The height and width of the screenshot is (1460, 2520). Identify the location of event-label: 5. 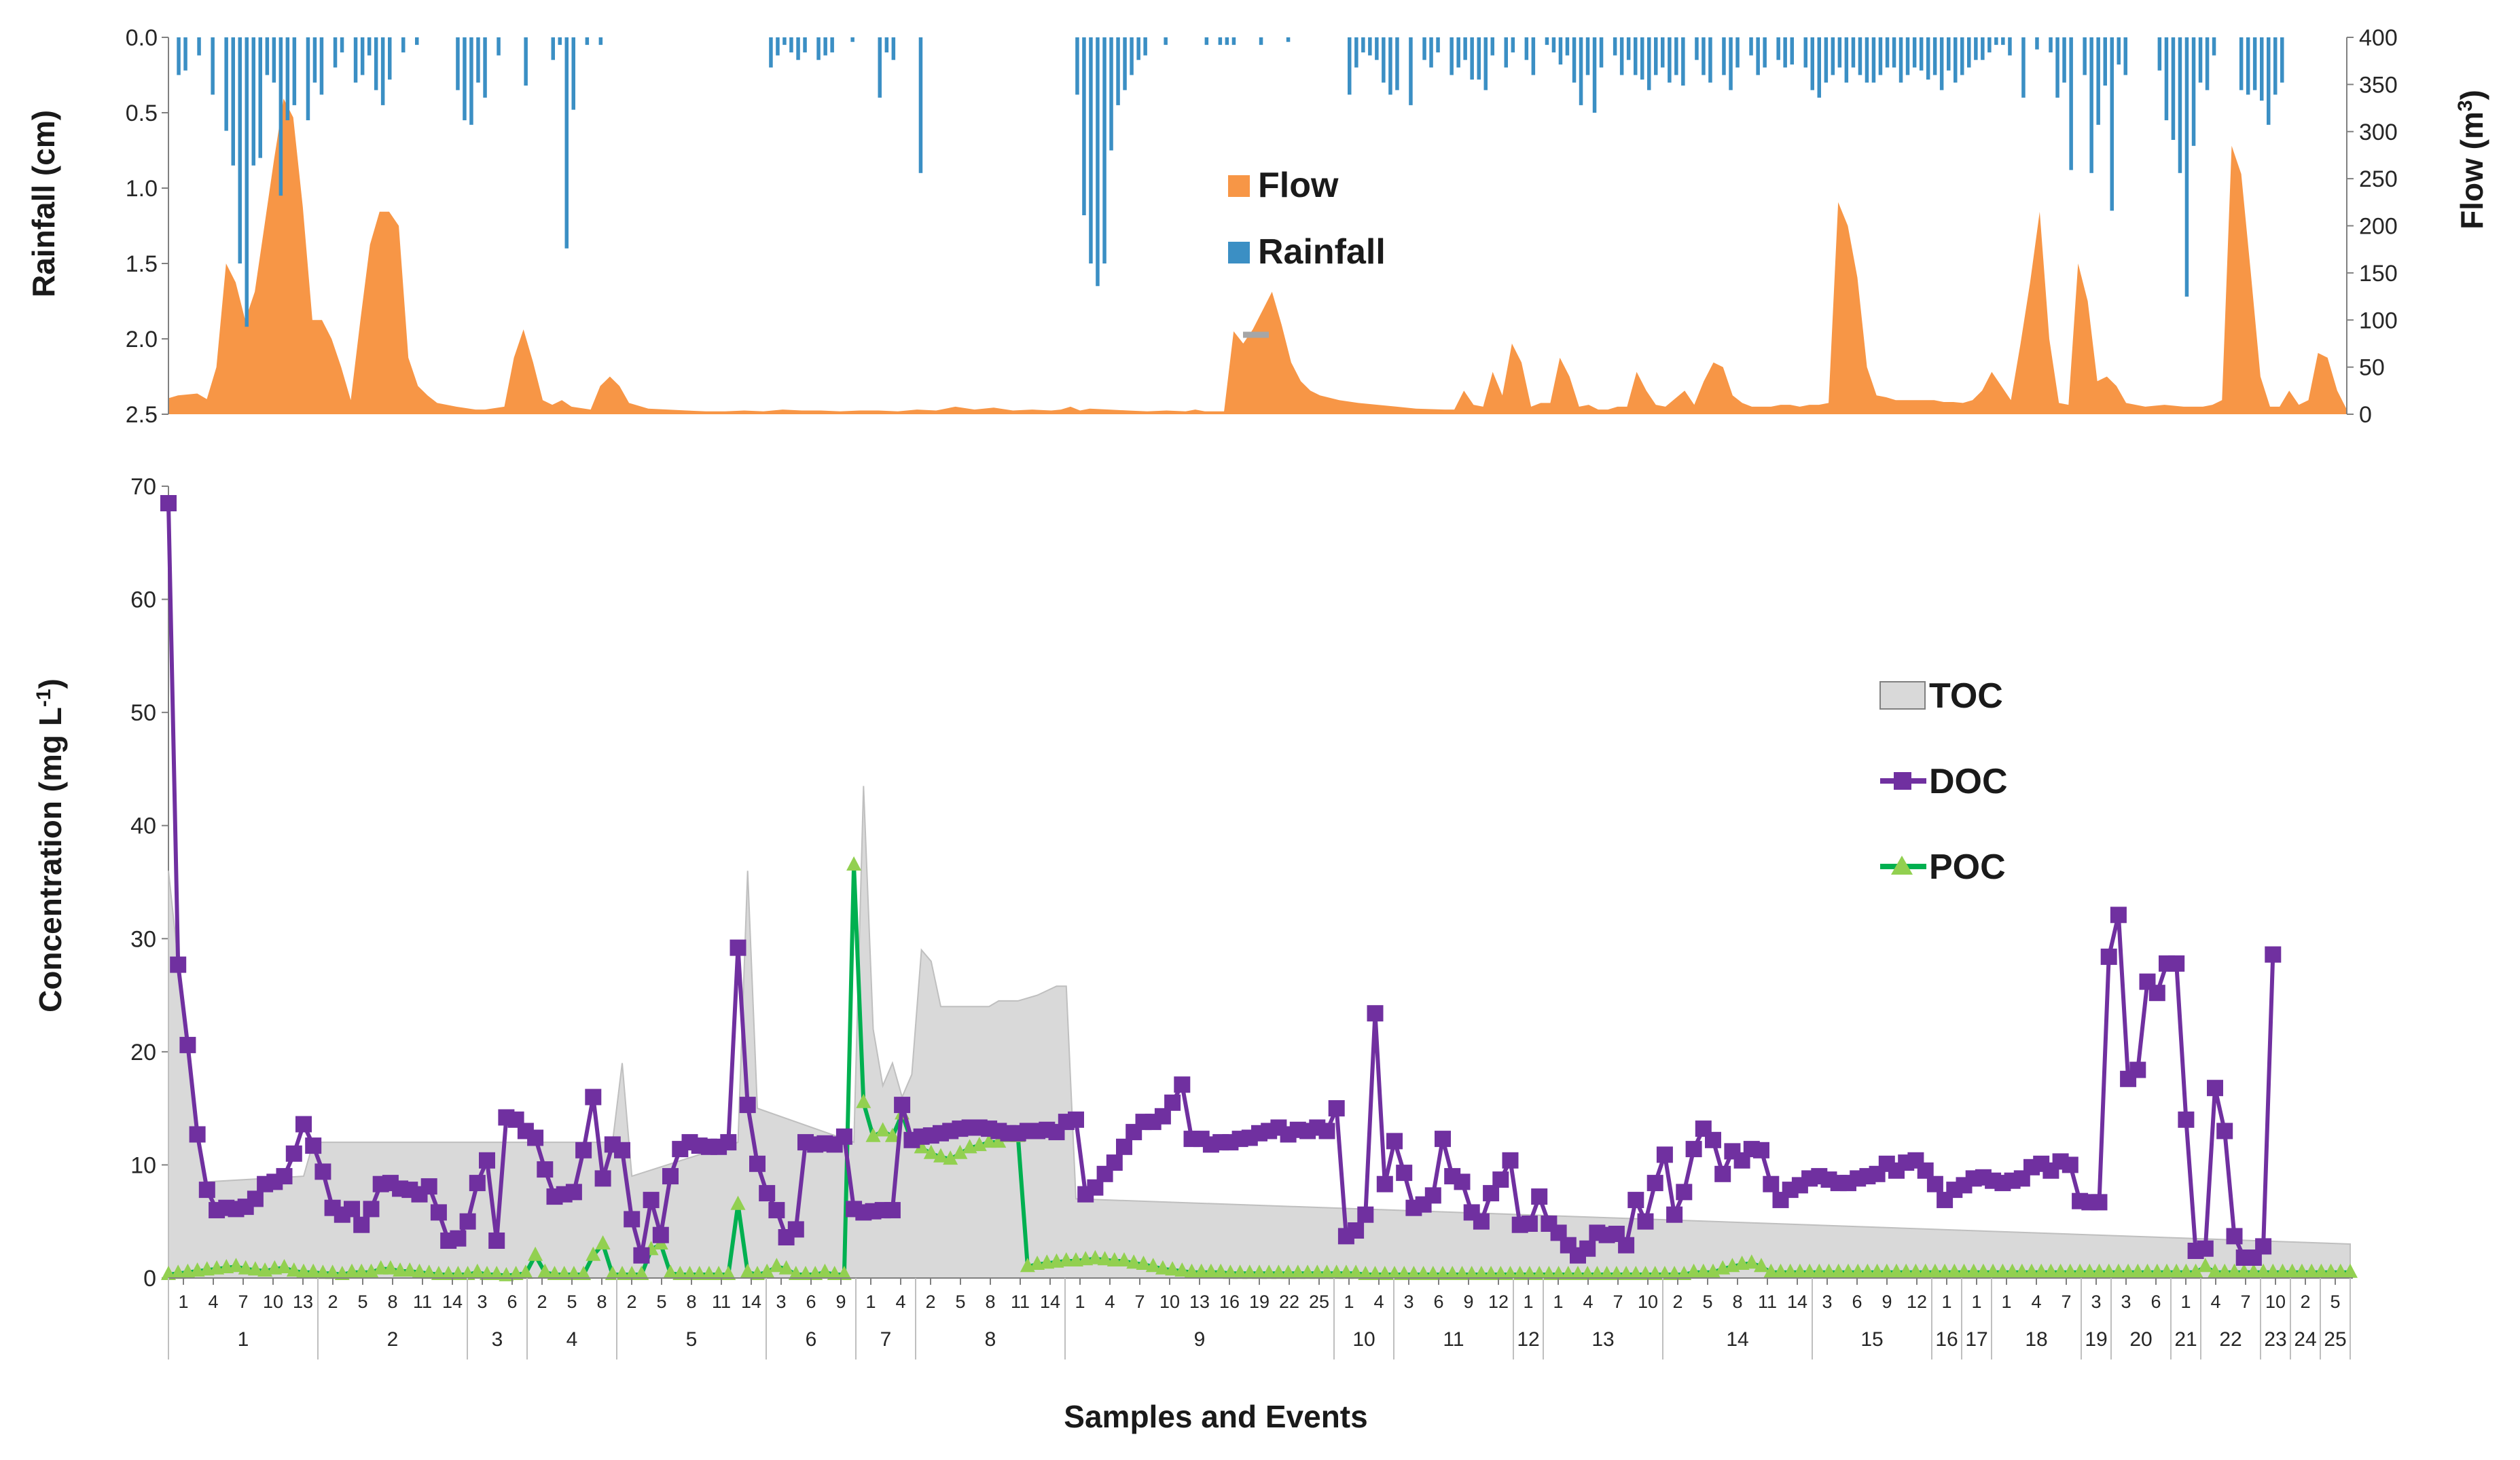
(692, 1339).